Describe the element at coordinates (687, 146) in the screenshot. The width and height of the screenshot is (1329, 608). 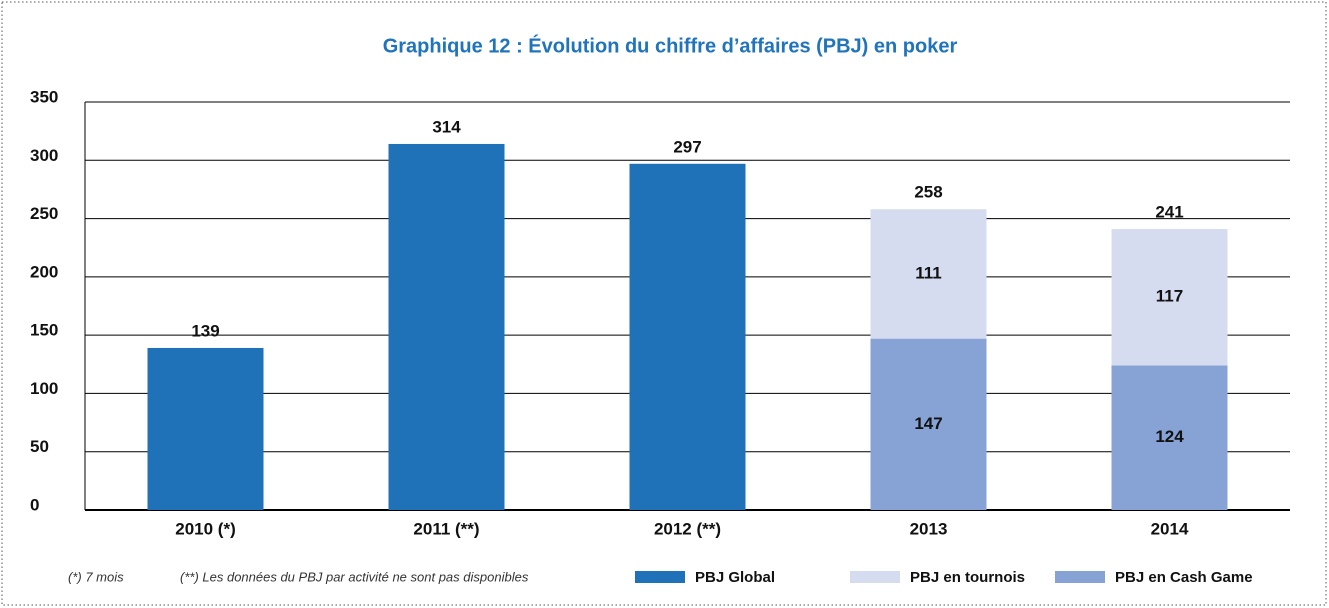
I see `data-label: 297` at that location.